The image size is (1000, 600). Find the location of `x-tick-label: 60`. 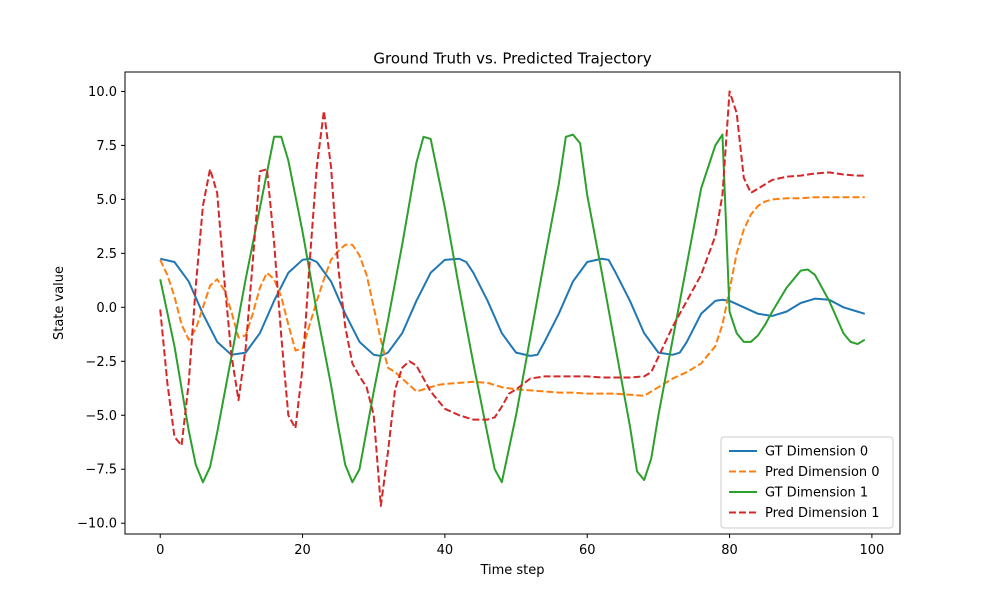

x-tick-label: 60 is located at coordinates (587, 550).